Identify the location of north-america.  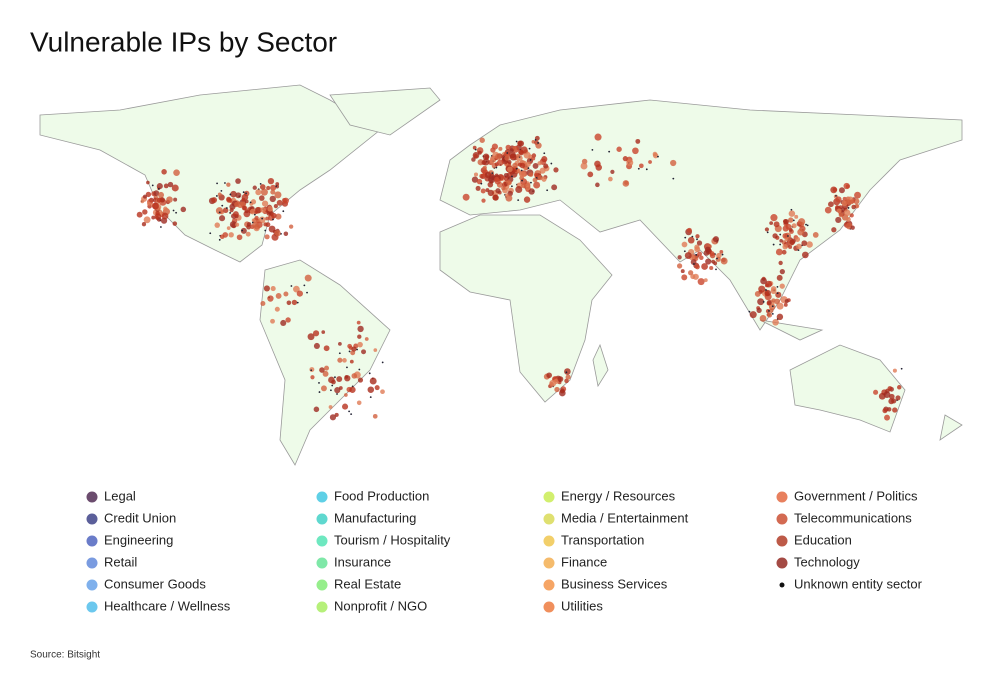
(210, 173).